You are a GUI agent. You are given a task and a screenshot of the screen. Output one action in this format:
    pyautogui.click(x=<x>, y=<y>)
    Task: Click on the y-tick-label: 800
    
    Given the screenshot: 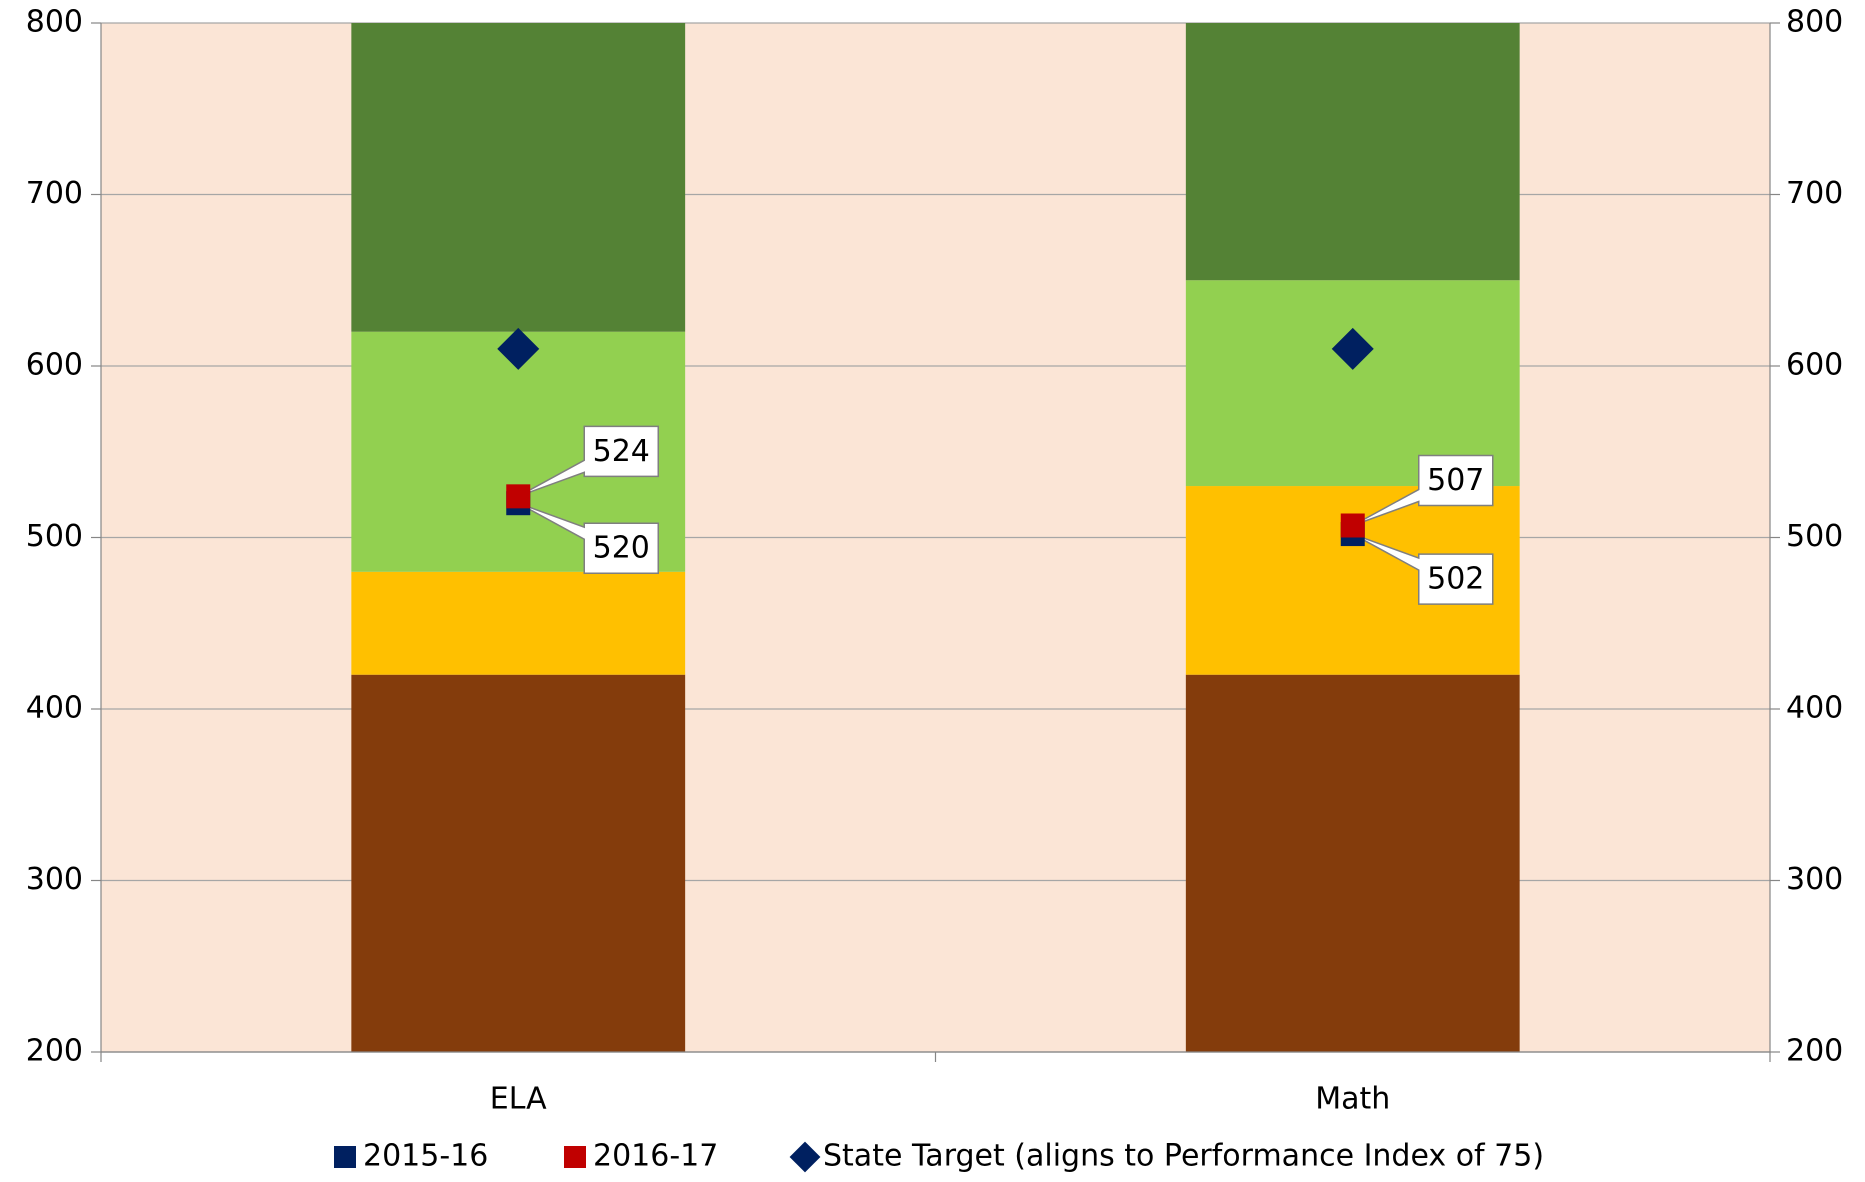 What is the action you would take?
    pyautogui.click(x=54, y=22)
    